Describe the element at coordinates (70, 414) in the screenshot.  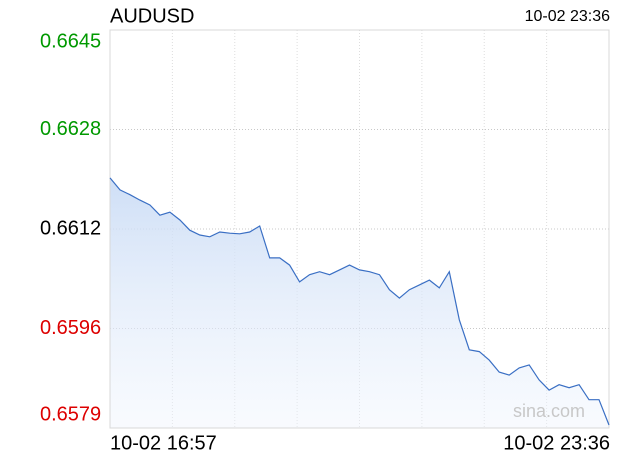
I see `y-tick-label: 0.6579` at that location.